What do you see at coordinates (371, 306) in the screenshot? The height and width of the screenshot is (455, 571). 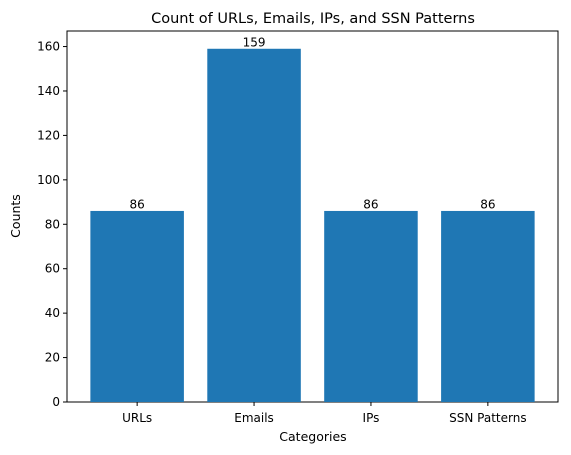 I see `bar-ips` at bounding box center [371, 306].